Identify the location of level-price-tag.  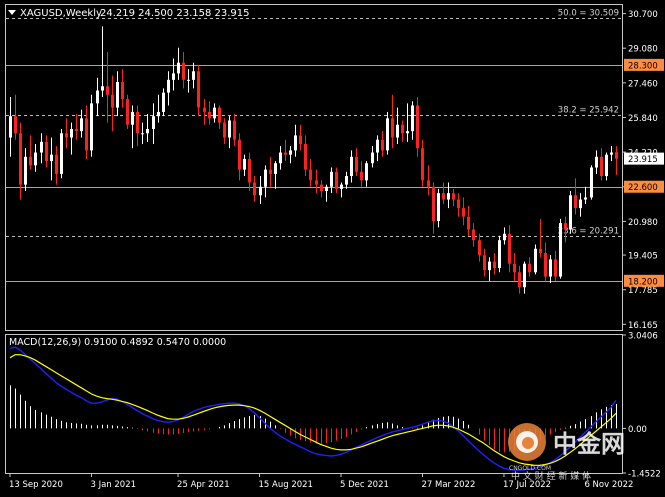
(644, 186).